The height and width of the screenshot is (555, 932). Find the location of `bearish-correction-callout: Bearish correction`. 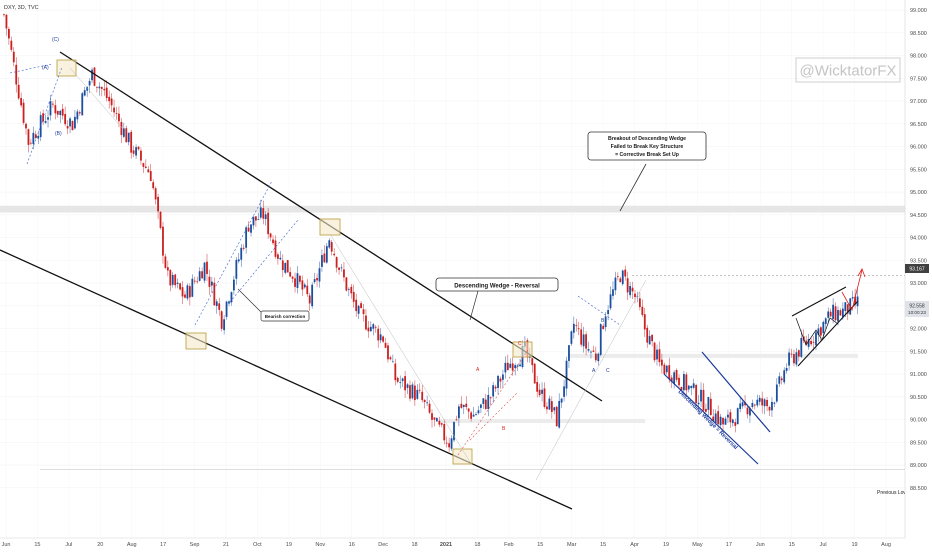

bearish-correction-callout: Bearish correction is located at coordinates (285, 316).